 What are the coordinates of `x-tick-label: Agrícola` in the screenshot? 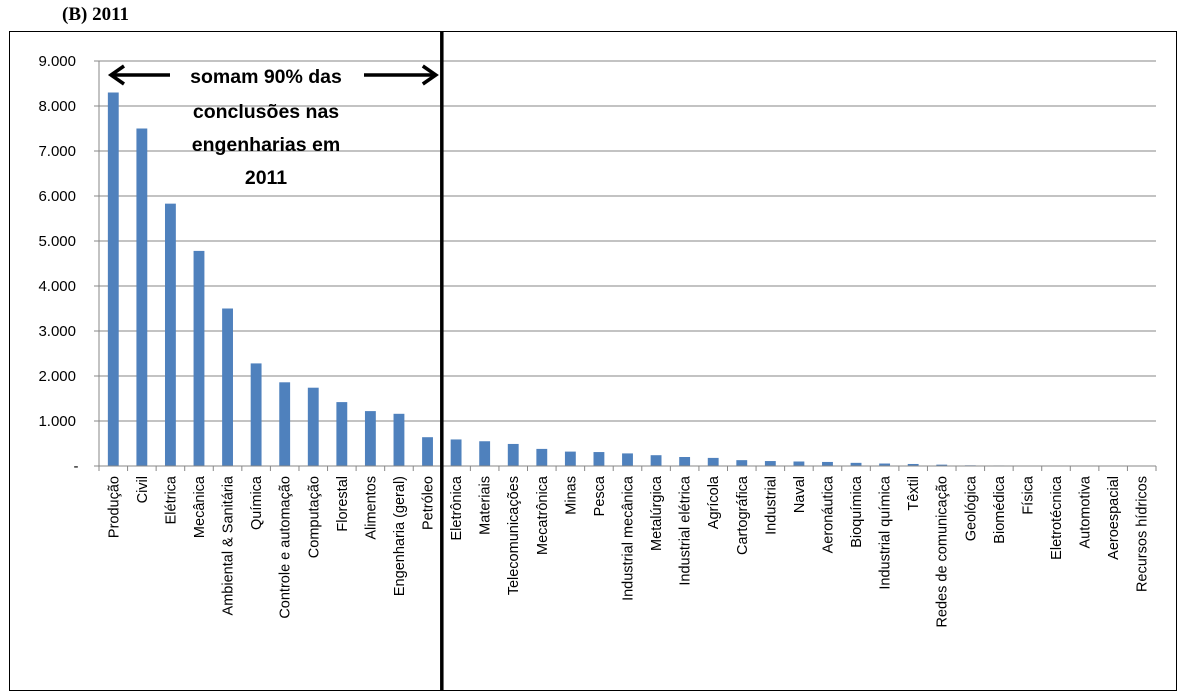 It's located at (714, 502).